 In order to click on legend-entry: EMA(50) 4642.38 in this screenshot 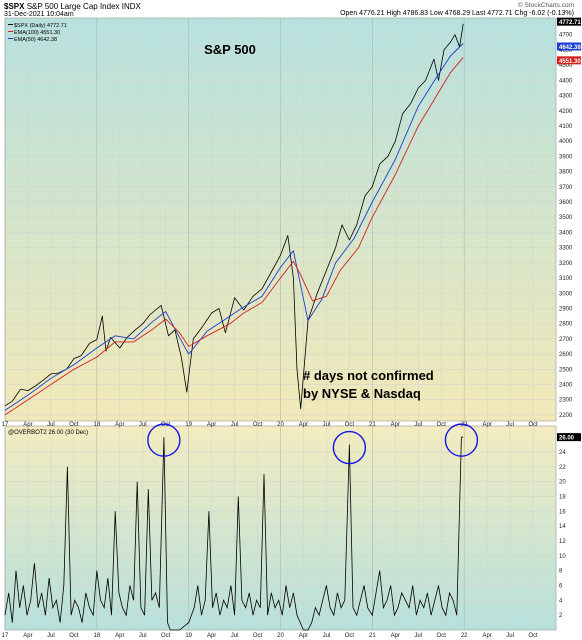, I will do `click(35, 40)`.